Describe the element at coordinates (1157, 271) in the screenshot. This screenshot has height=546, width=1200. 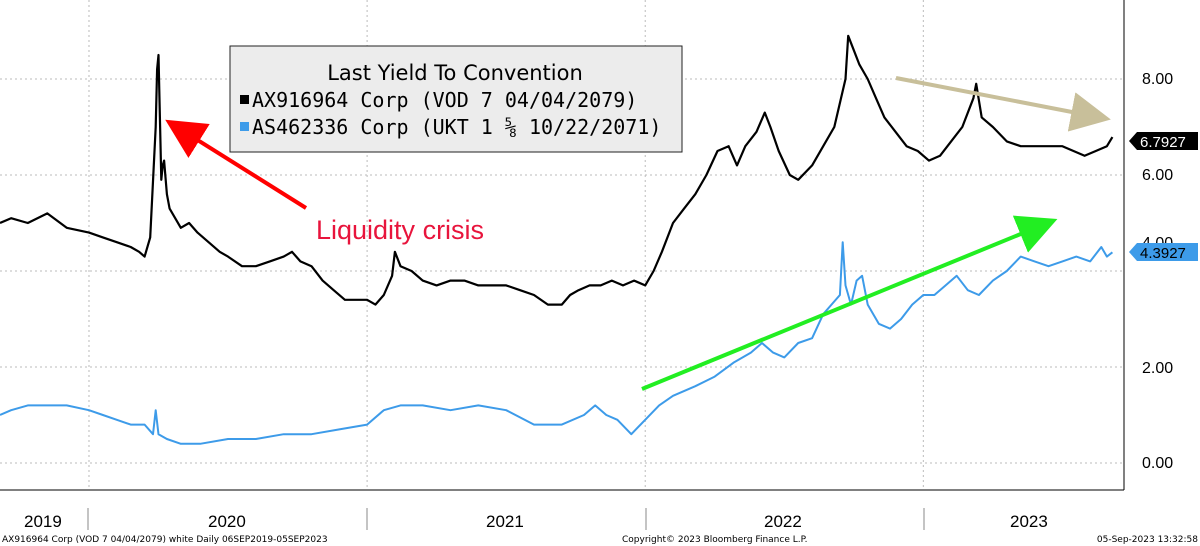
I see `y-axis-ticks: 0.00 2.00 4.00 6.00 8.00` at that location.